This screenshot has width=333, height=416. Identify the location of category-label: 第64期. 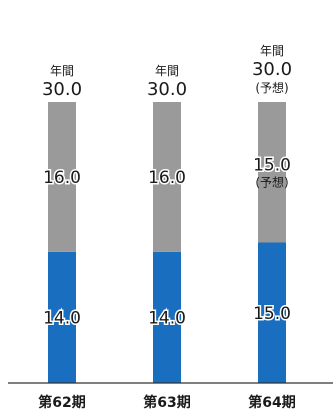
(271, 402).